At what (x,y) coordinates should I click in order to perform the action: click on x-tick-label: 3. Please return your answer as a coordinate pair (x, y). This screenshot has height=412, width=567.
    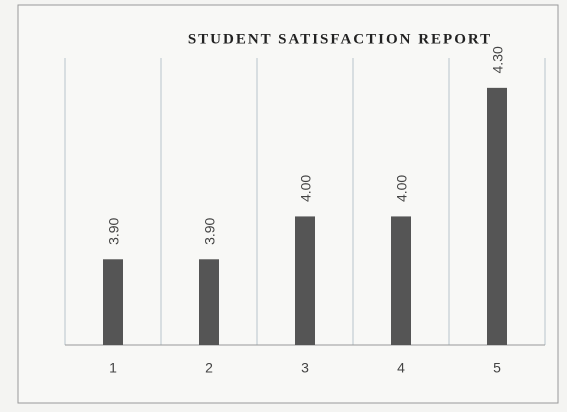
    Looking at the image, I should click on (305, 368).